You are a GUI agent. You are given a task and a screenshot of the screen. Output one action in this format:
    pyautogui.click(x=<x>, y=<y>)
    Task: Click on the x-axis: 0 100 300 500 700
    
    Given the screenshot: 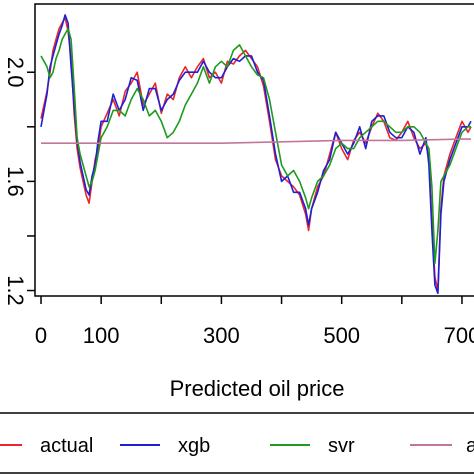 What is the action you would take?
    pyautogui.click(x=254, y=322)
    